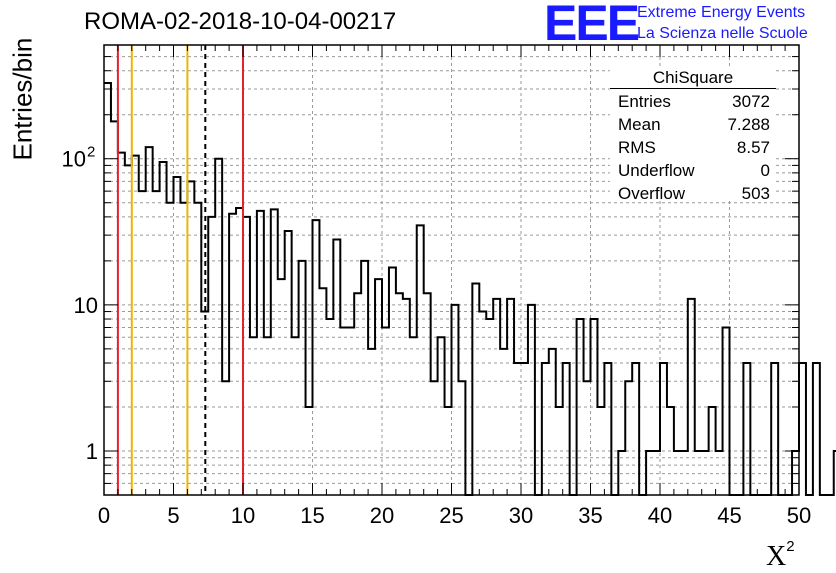 The image size is (836, 573). I want to click on stats-value: 0, so click(765, 170).